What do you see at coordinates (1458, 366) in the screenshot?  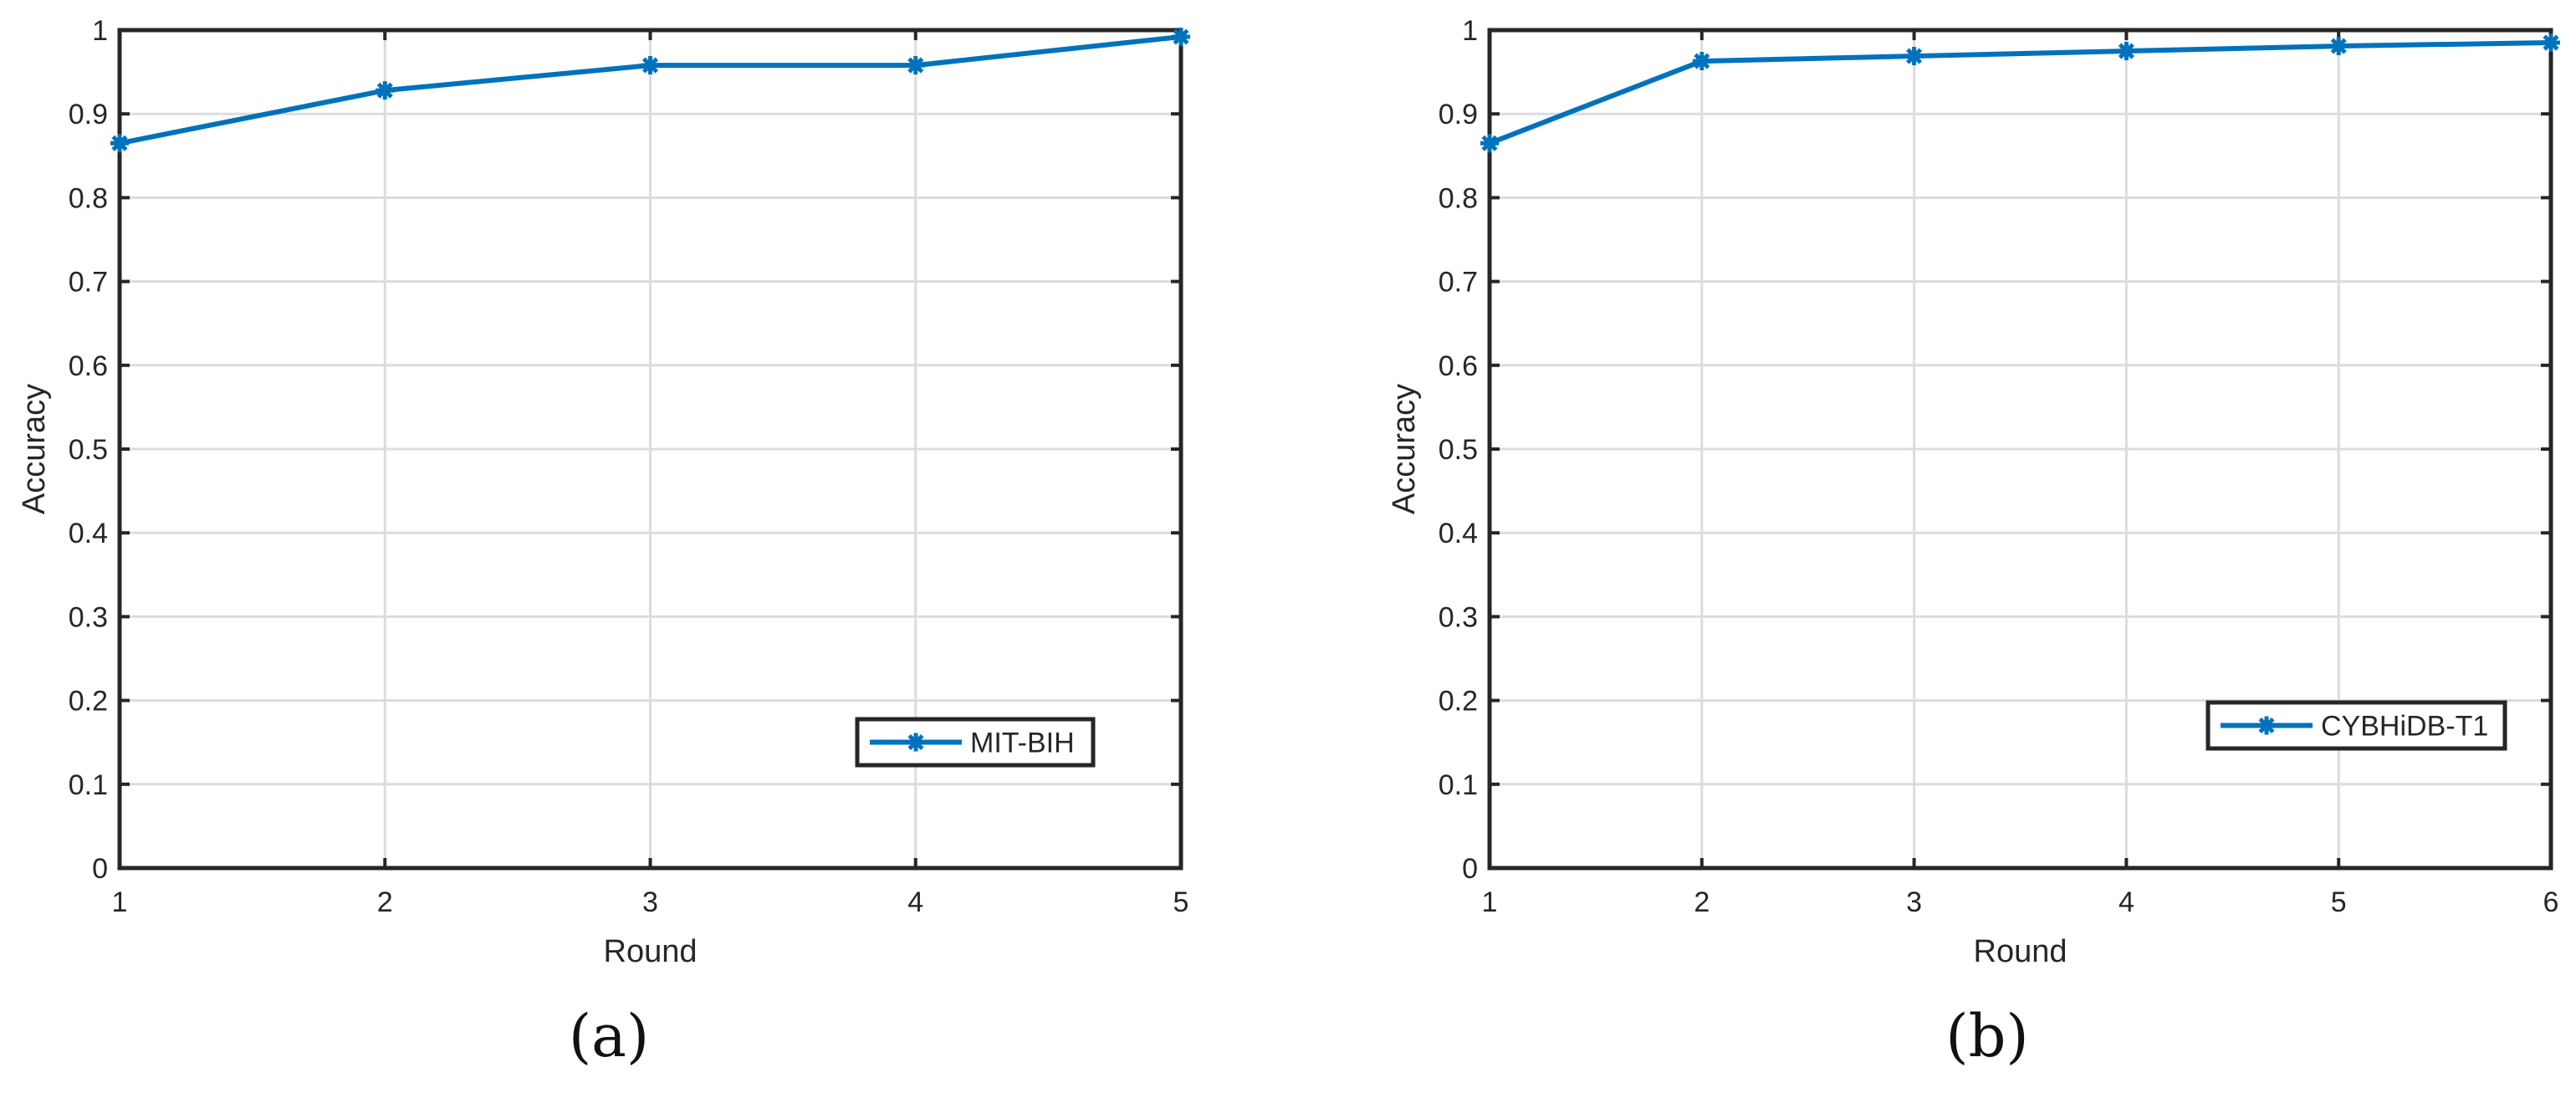 I see `y-tick-label-b: 0.6` at bounding box center [1458, 366].